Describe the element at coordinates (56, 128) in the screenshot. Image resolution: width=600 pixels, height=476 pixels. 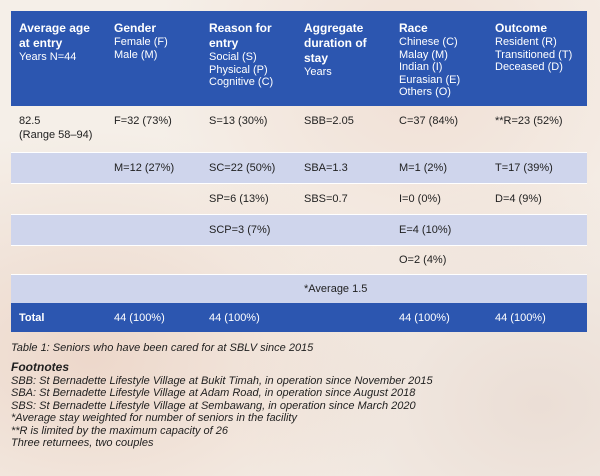
I see `cell-age: 82.5 (Range 58–94)` at that location.